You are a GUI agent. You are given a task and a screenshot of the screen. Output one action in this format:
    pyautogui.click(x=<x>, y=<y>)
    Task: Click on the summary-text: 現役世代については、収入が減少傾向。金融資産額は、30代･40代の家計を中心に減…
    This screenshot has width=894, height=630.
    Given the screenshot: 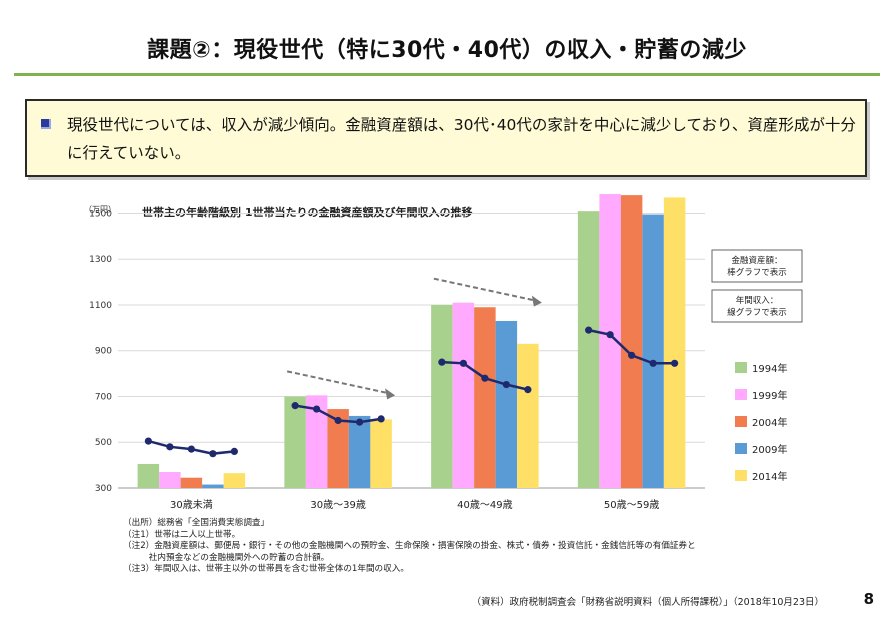 What is the action you would take?
    pyautogui.click(x=461, y=139)
    